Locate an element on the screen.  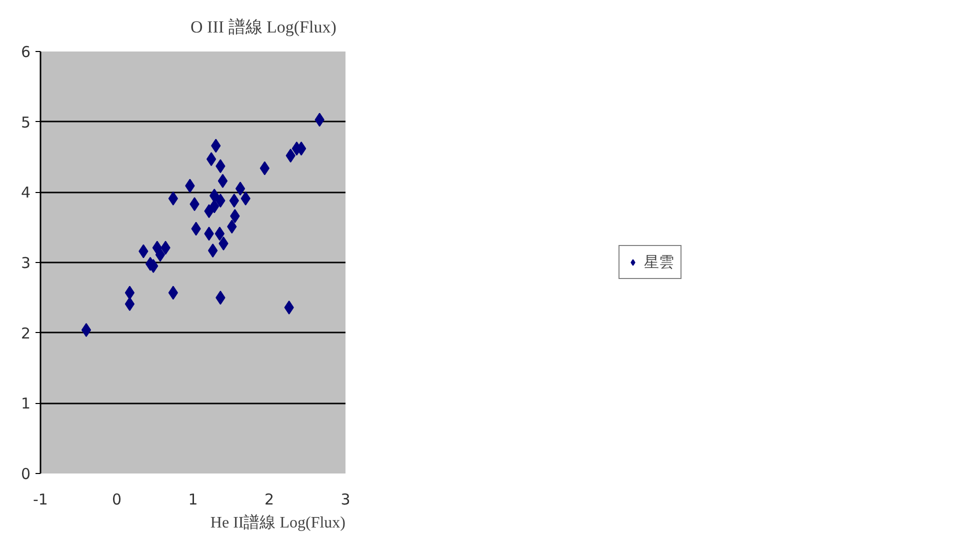
y-tick-label: 6 is located at coordinates (25, 52).